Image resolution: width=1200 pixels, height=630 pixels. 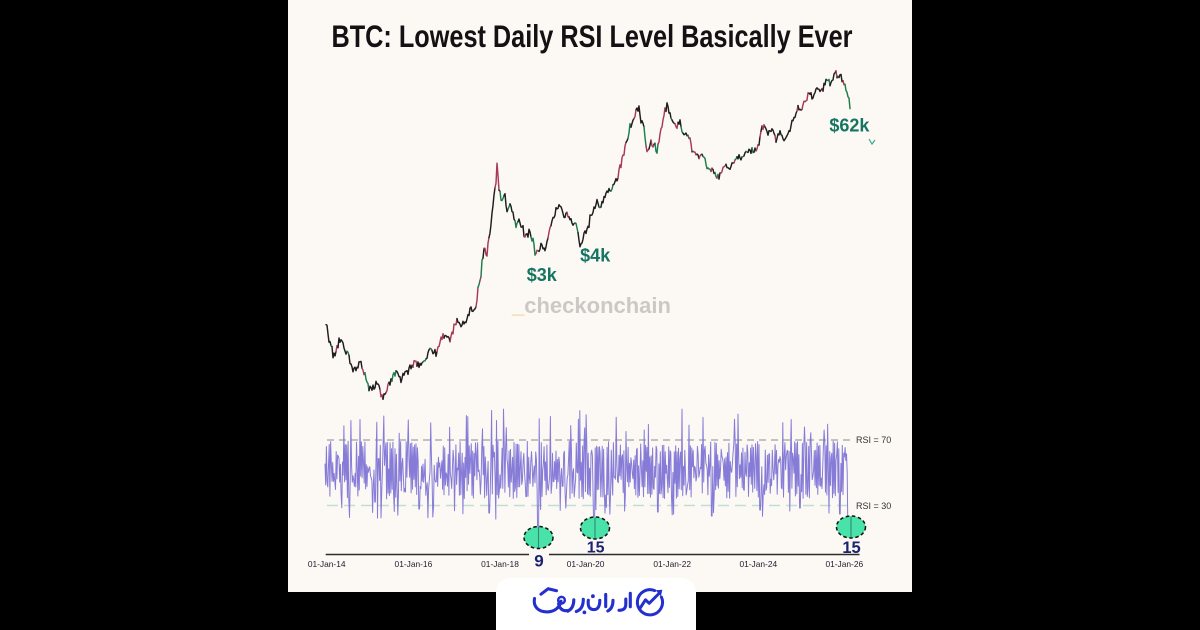 What do you see at coordinates (586, 564) in the screenshot?
I see `svg-text: 01-Jan-20` at bounding box center [586, 564].